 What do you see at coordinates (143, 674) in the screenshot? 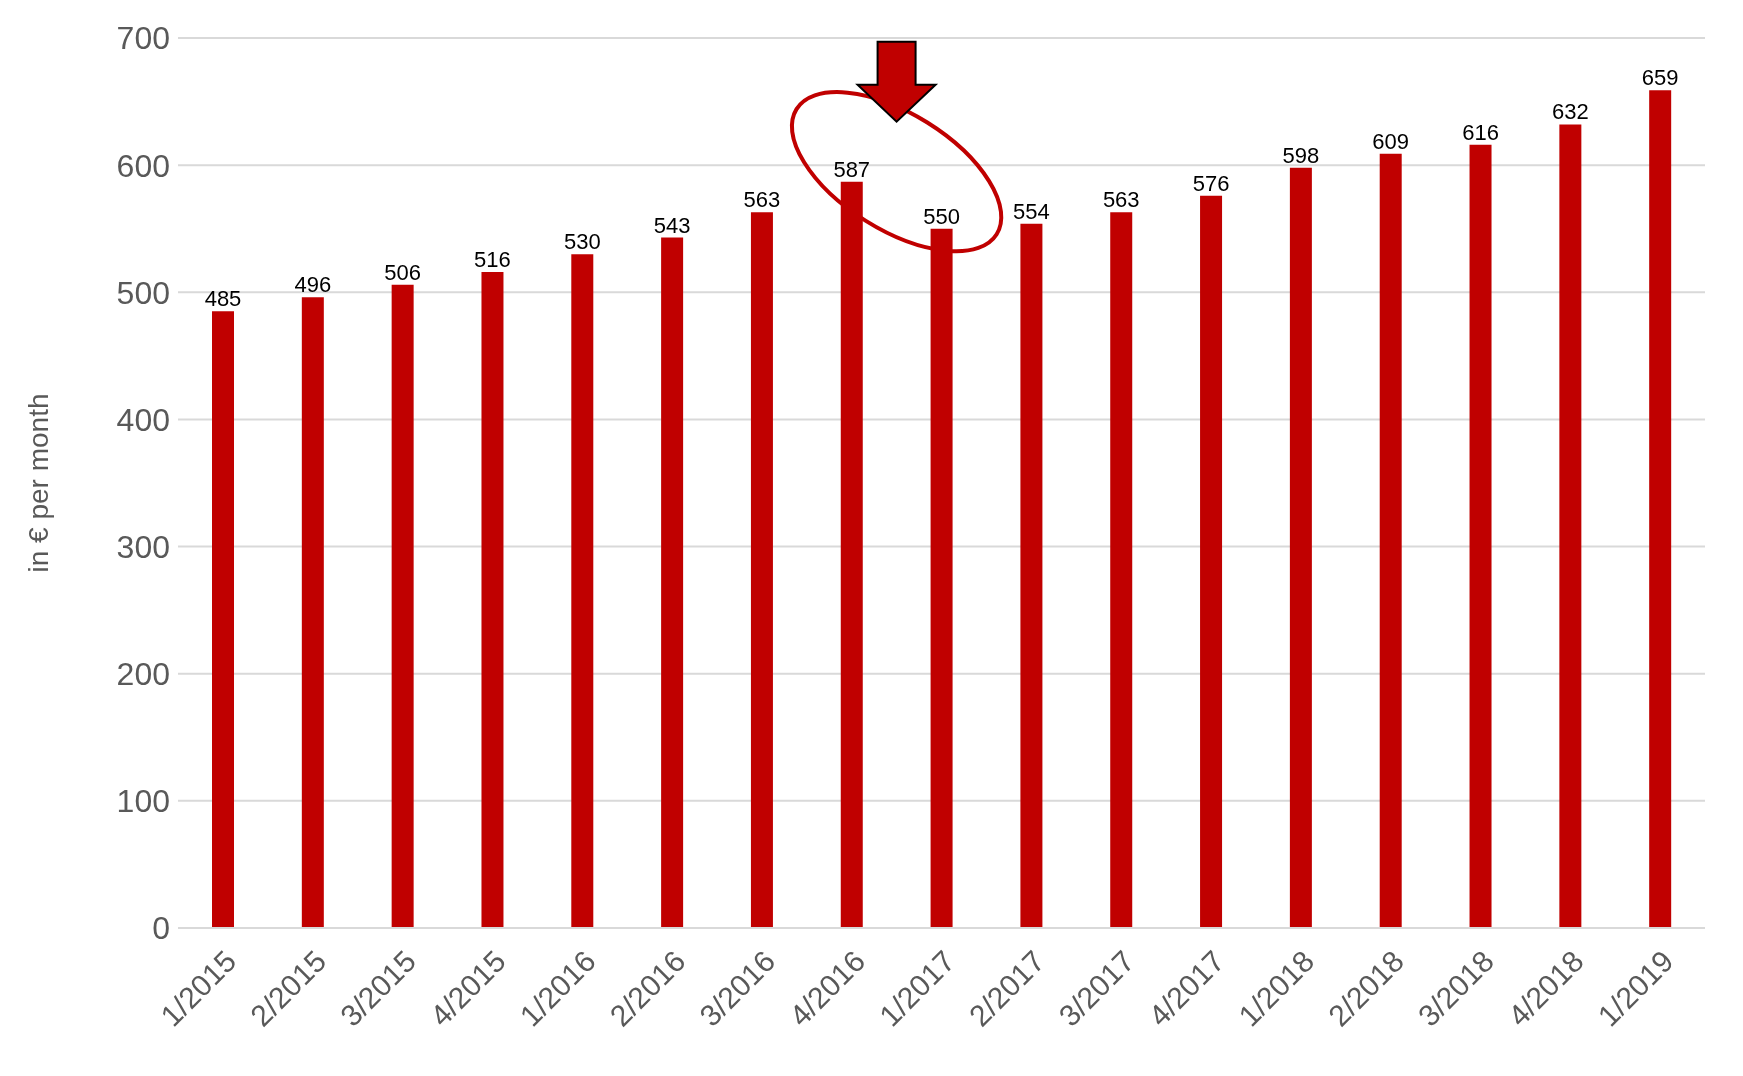
I see `y-tick-label: 200` at bounding box center [143, 674].